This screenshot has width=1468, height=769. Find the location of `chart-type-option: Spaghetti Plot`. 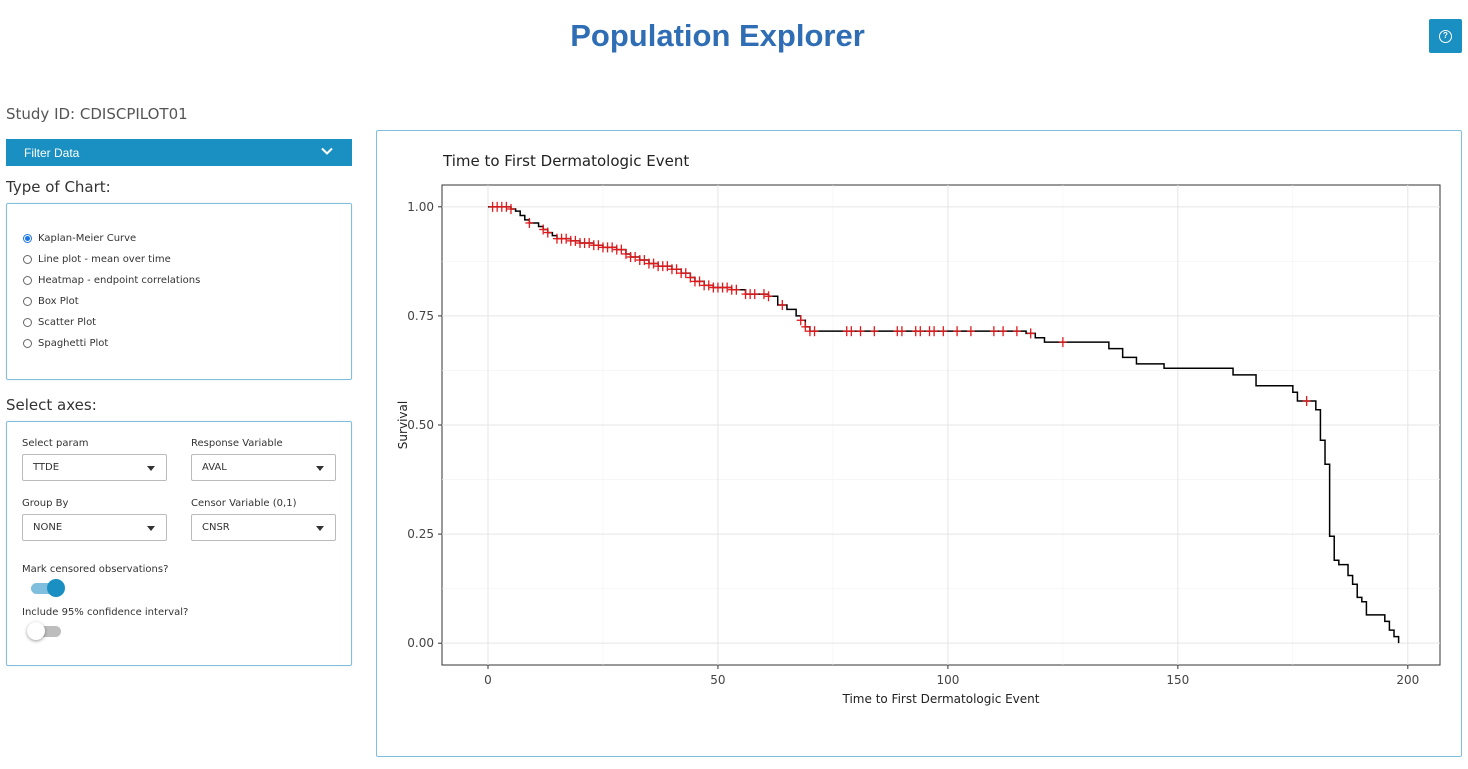

chart-type-option: Spaghetti Plot is located at coordinates (65, 343).